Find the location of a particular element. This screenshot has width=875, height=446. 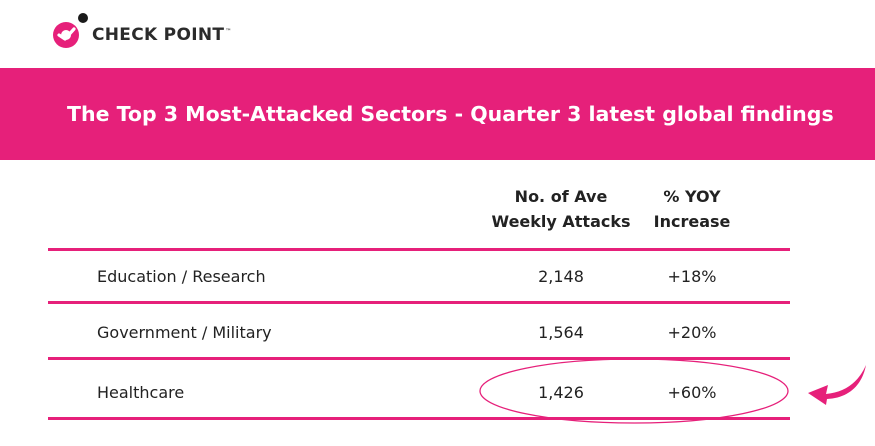

row-sector-label: Healthcare is located at coordinates (141, 392).